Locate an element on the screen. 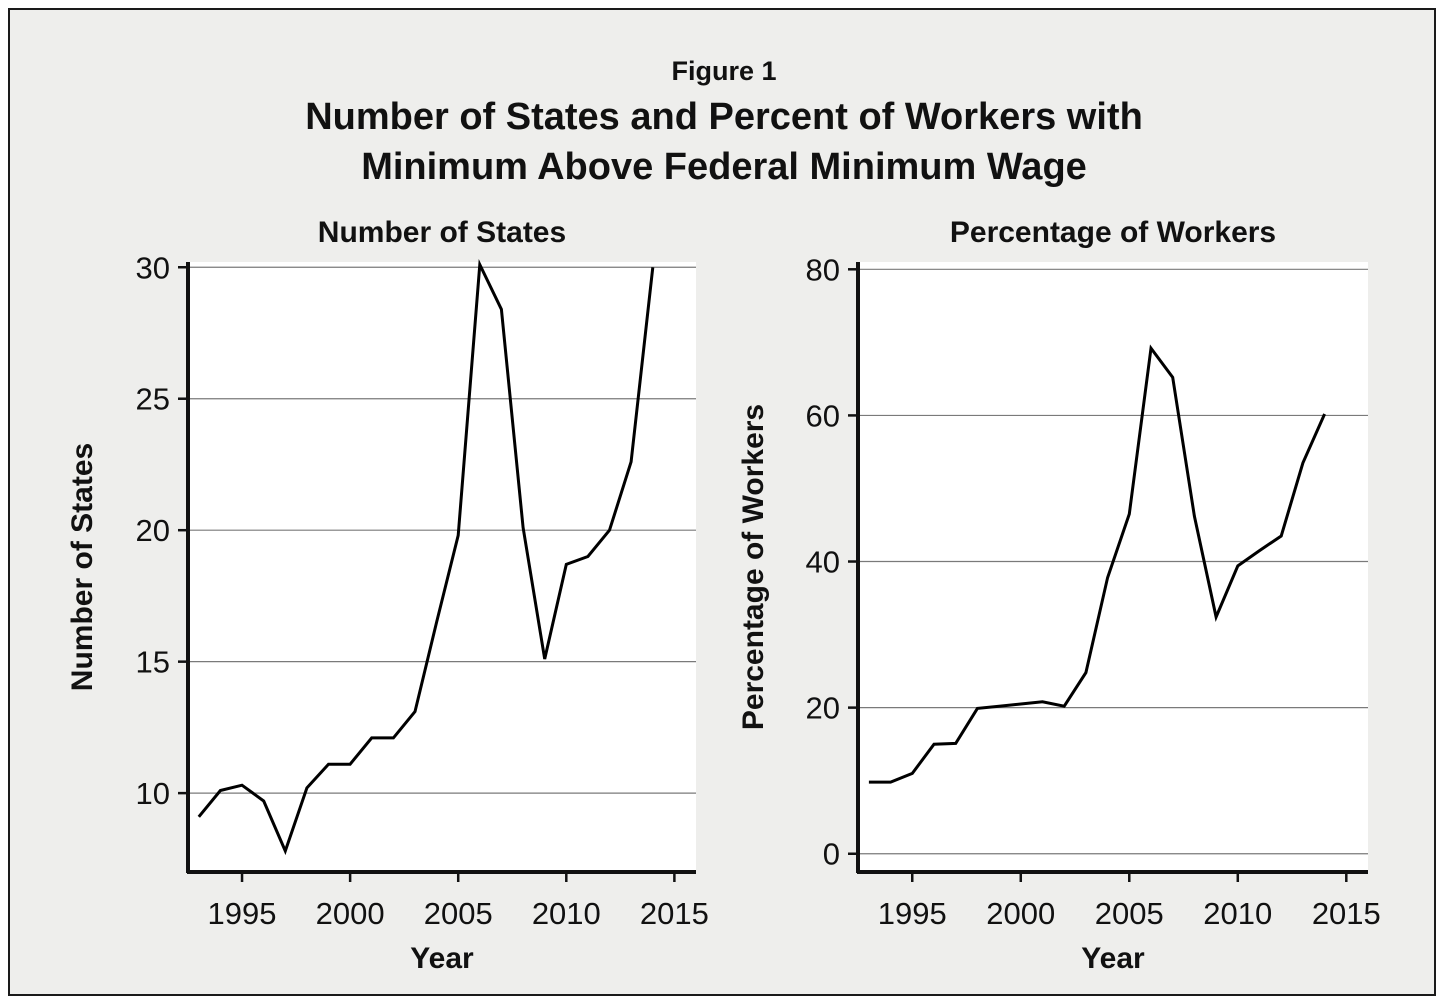  figure-title-line-2: Minimum Above Federal Minimum Wage is located at coordinates (724, 167).